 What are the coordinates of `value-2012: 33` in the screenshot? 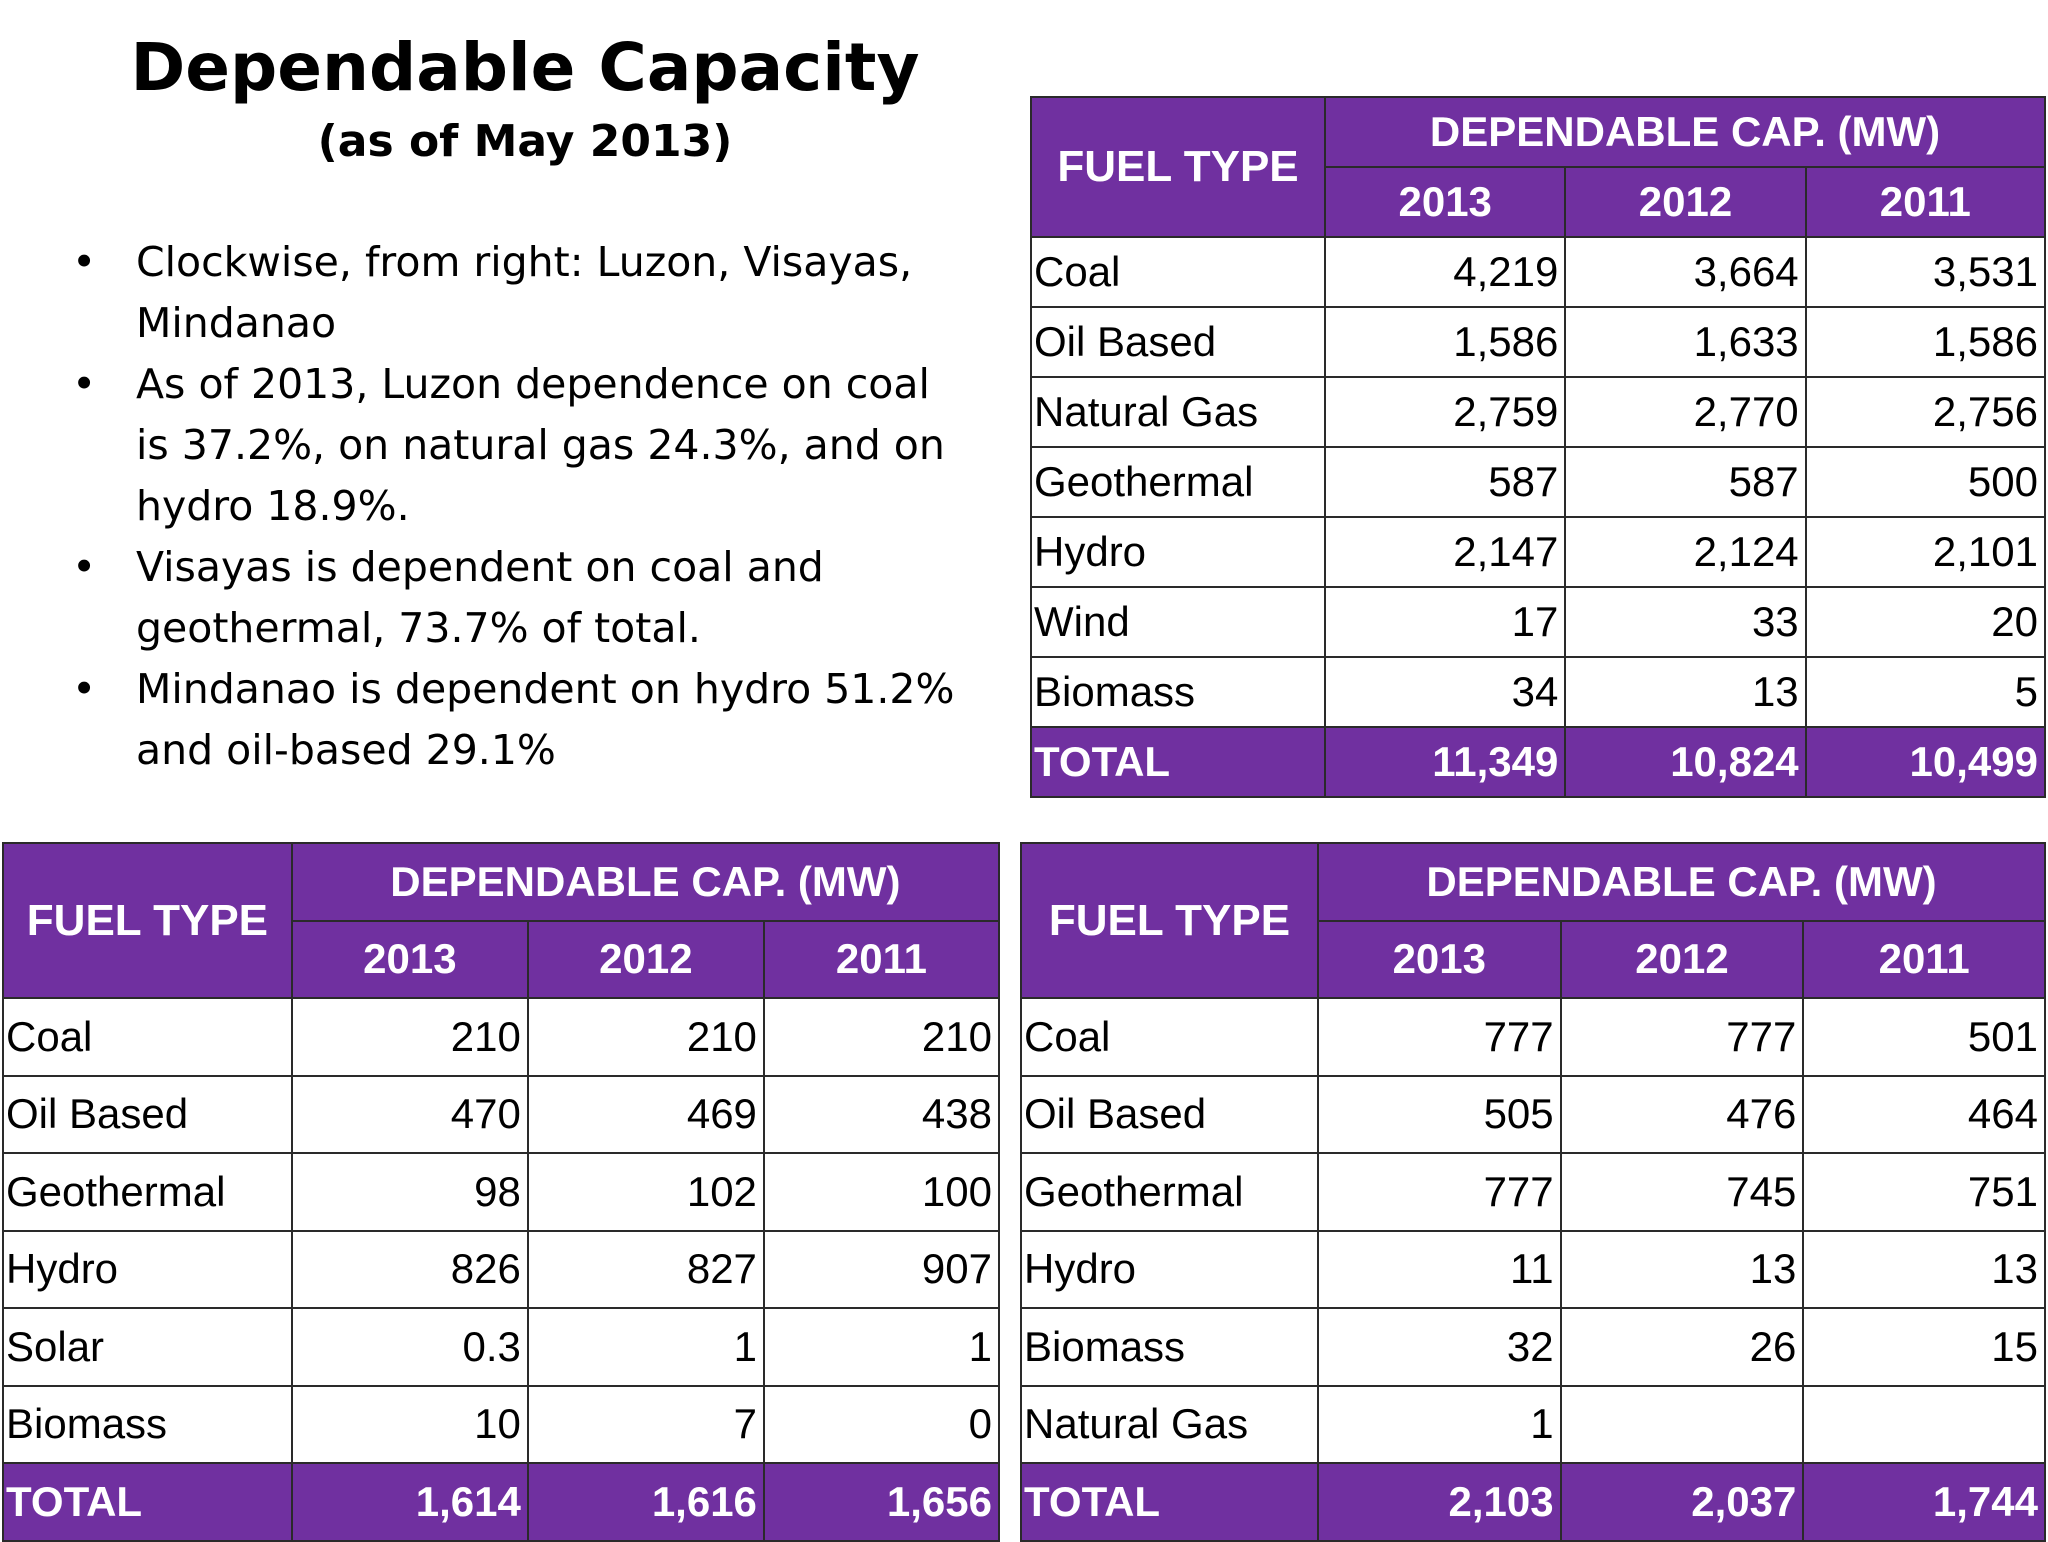 It's located at (1685, 622).